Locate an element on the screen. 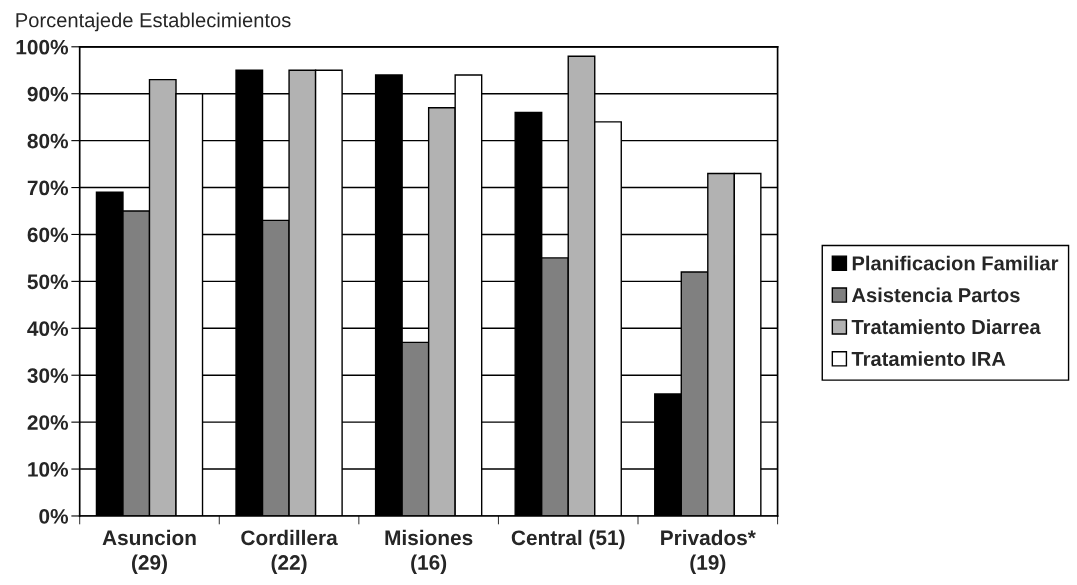 This screenshot has height=585, width=1077. legend-label: Tratamiento Diarrea is located at coordinates (946, 327).